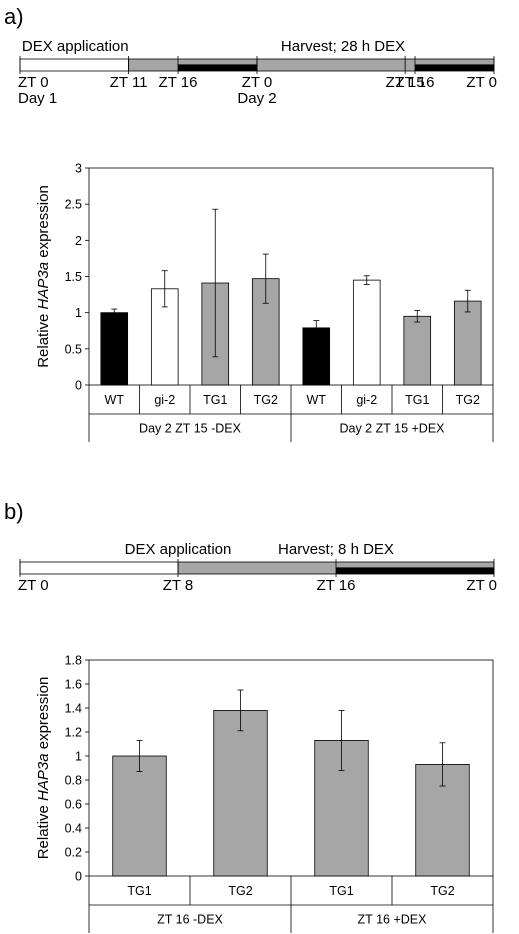 The width and height of the screenshot is (519, 934). Describe the element at coordinates (73, 685) in the screenshot. I see `y-tick-label-8: 1.6` at that location.